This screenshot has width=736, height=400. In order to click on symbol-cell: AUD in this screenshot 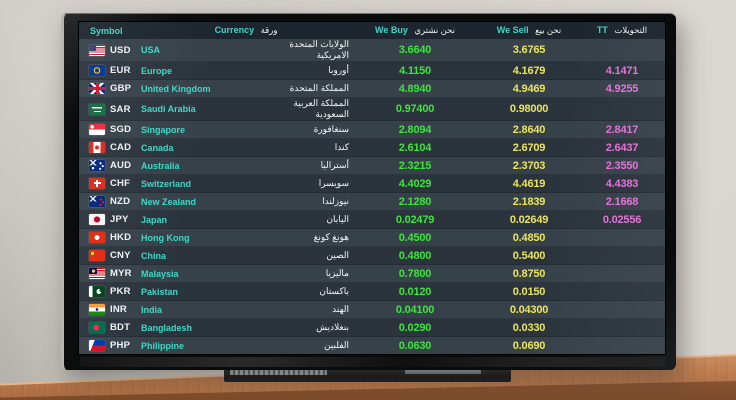, I will do `click(110, 165)`.